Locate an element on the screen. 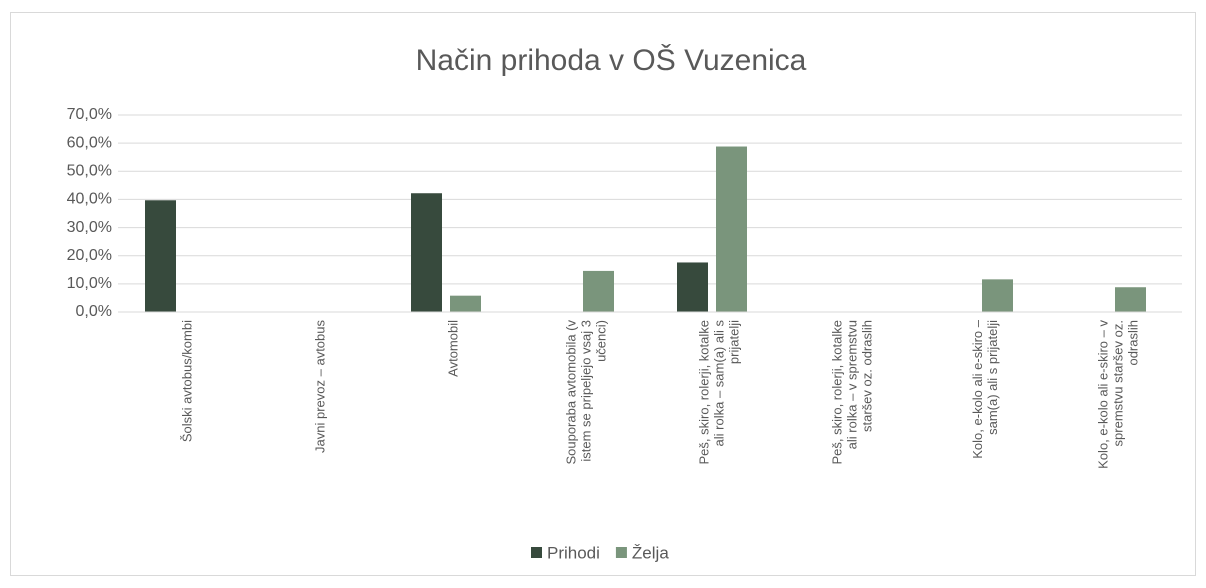 This screenshot has width=1206, height=588. y-tick-label: 10,0% is located at coordinates (89, 283).